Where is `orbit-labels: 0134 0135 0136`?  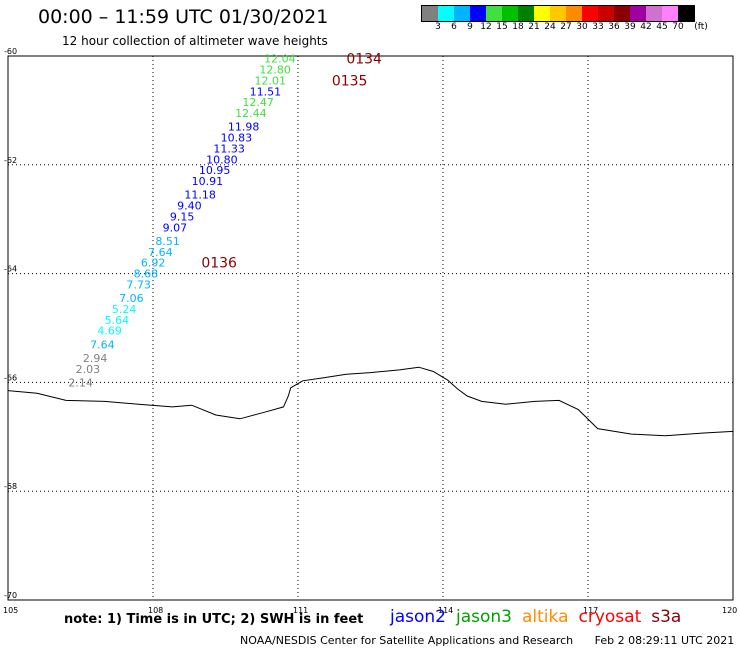 orbit-labels: 0134 0135 0136 is located at coordinates (291, 162).